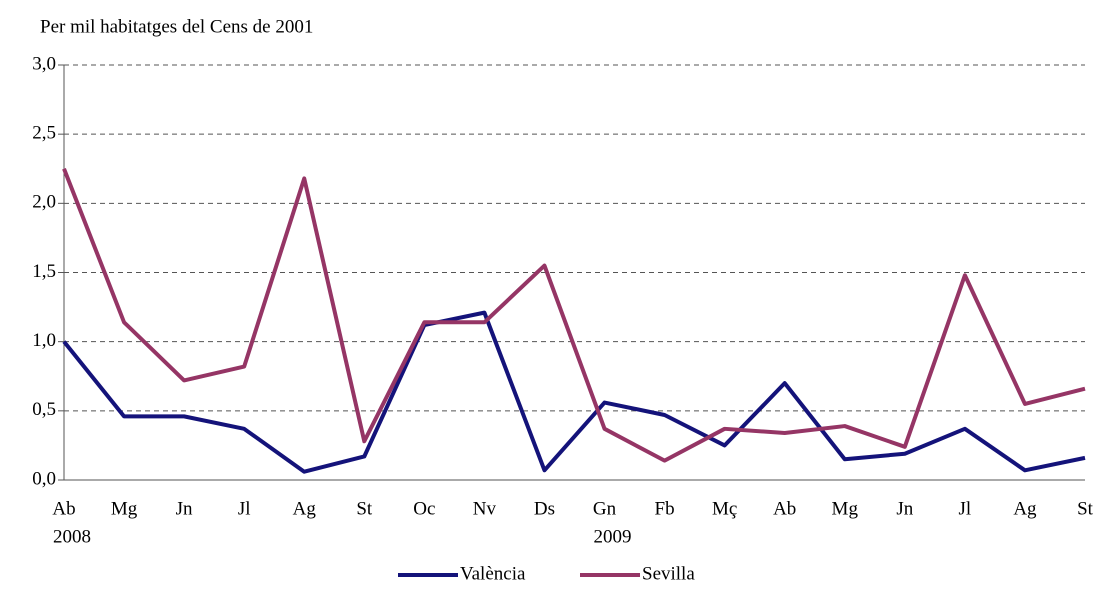  I want to click on x-year-label: 2008, so click(72, 536).